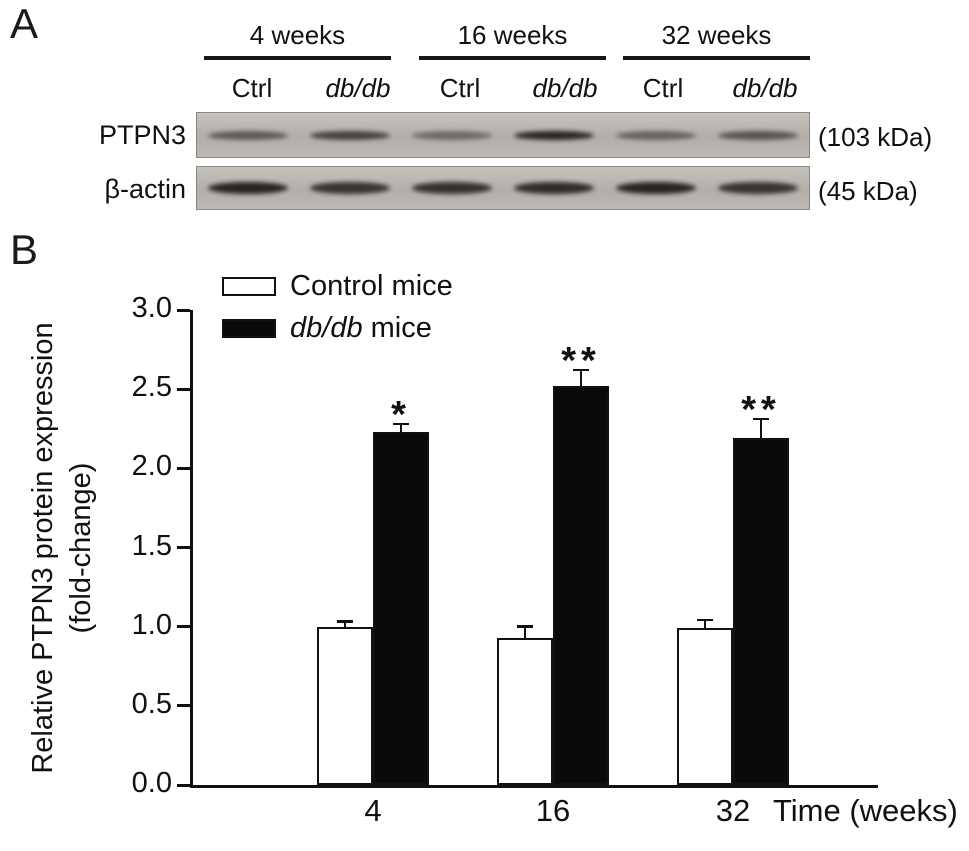 This screenshot has width=969, height=851. I want to click on x-axis-title: Time (weeks), so click(865, 810).